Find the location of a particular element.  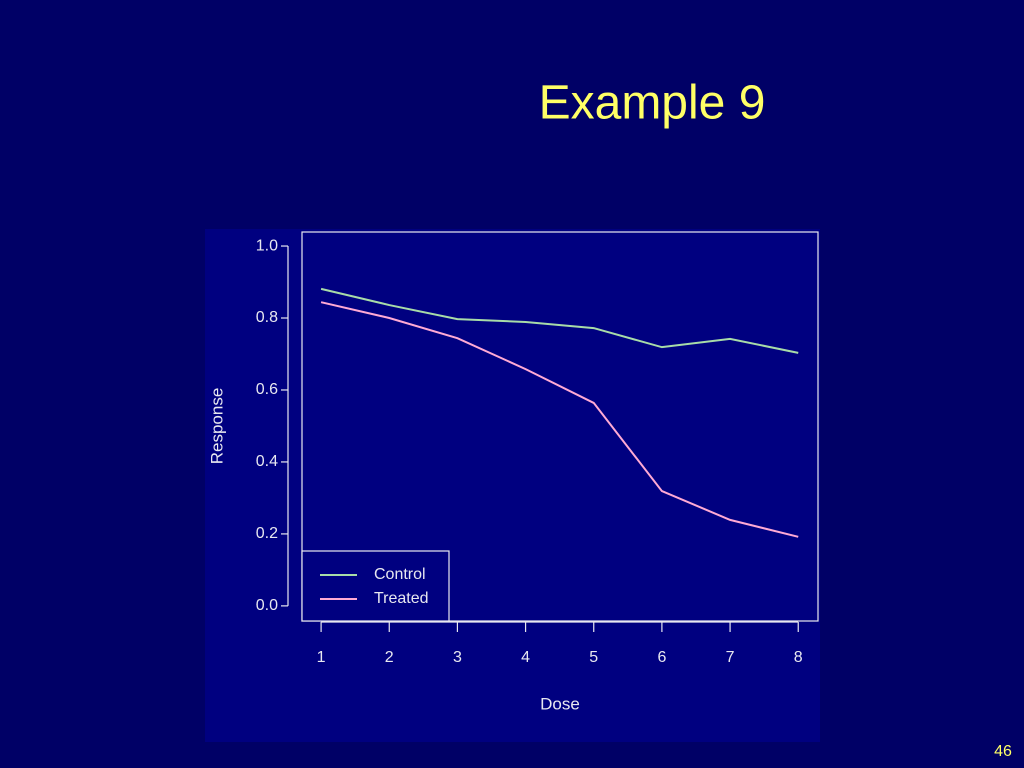

x-tick-label: 6 is located at coordinates (661, 657).